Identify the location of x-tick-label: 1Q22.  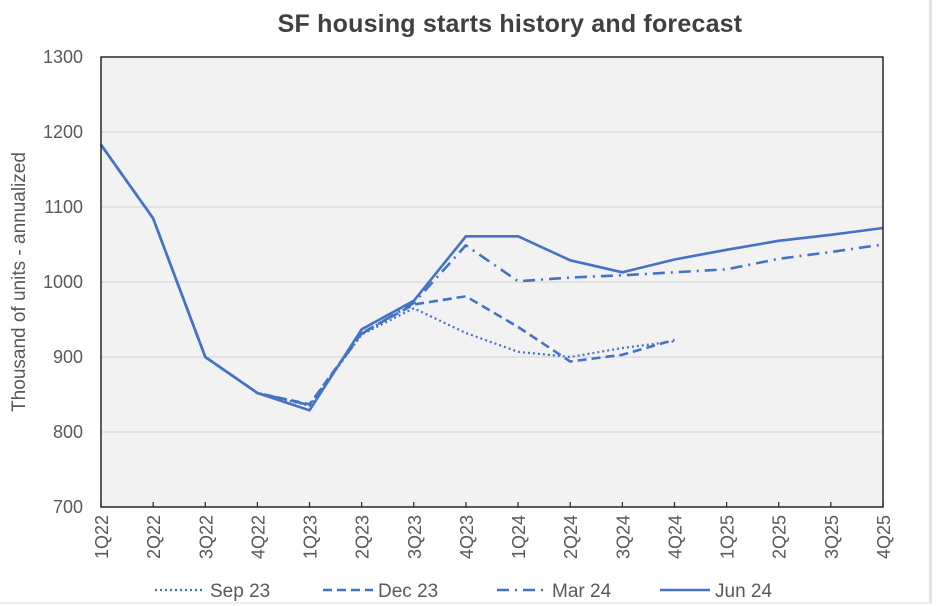
(102, 537).